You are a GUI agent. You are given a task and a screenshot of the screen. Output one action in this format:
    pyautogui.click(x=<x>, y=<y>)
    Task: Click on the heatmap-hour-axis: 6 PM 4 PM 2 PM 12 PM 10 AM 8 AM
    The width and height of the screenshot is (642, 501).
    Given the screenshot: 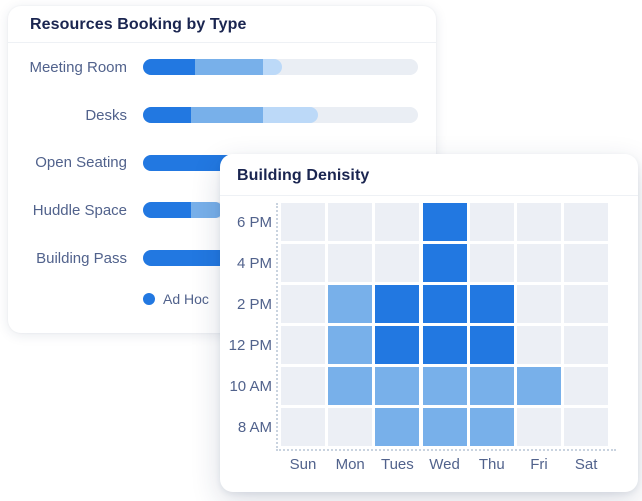 What is the action you would take?
    pyautogui.click(x=246, y=327)
    